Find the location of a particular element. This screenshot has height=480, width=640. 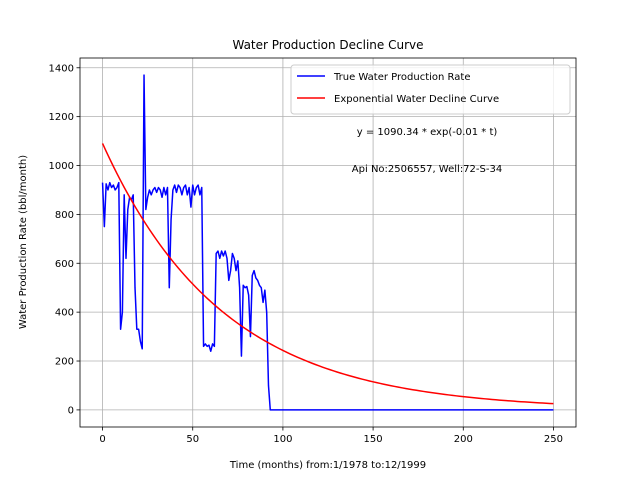

y-axis-label: Water Production Rate (bbl/month) is located at coordinates (23, 242).